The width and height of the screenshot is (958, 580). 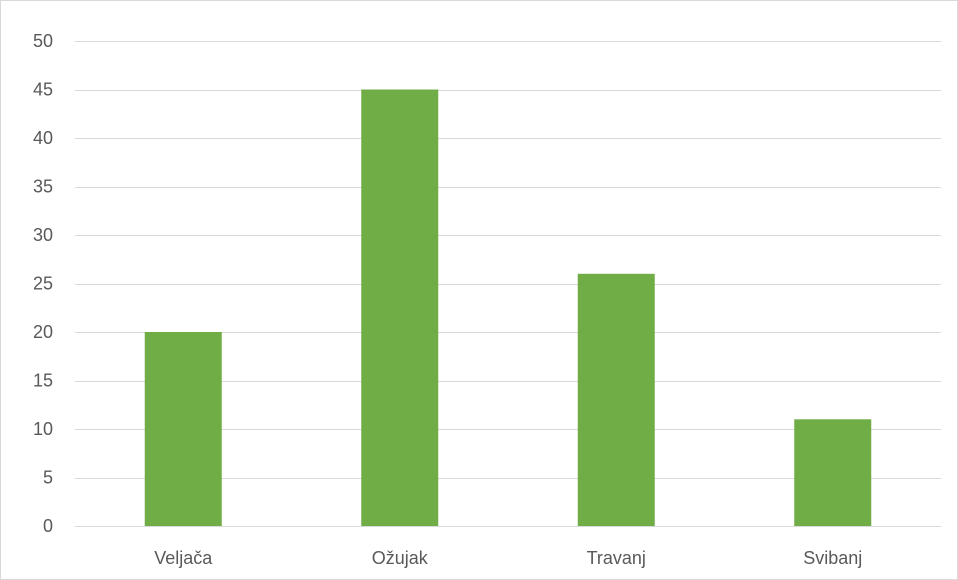 What do you see at coordinates (183, 558) in the screenshot?
I see `x-category-label: Veljača` at bounding box center [183, 558].